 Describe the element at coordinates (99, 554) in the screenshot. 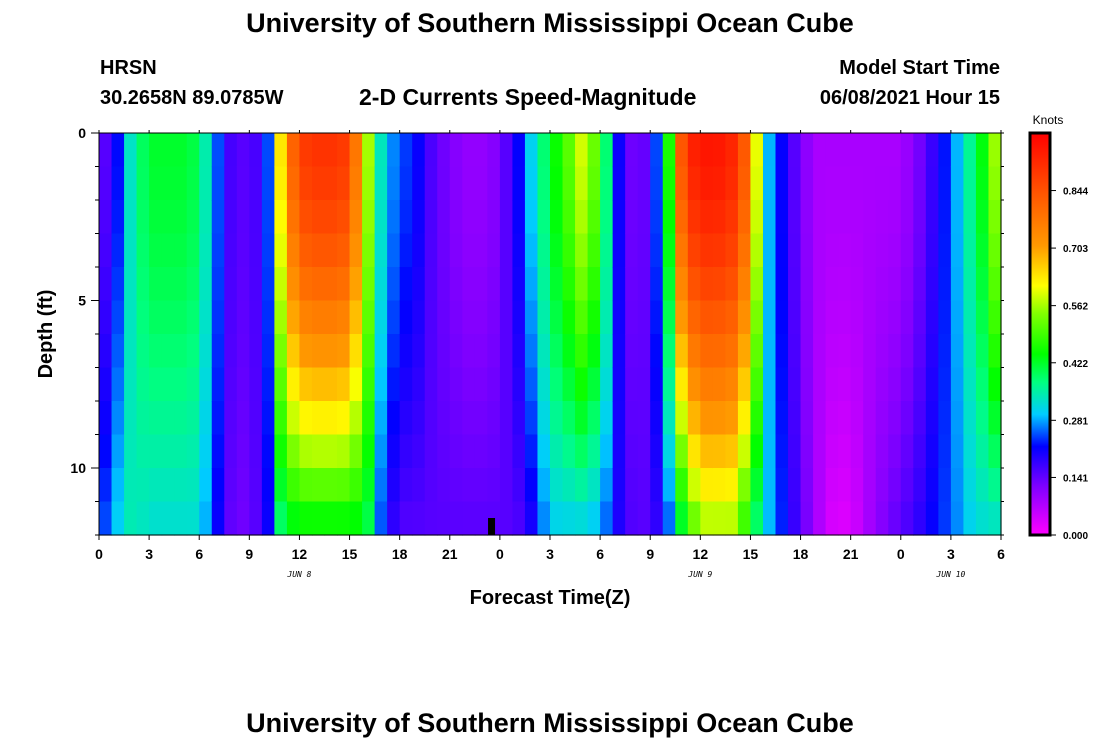

I see `x-tick-label: 0` at that location.